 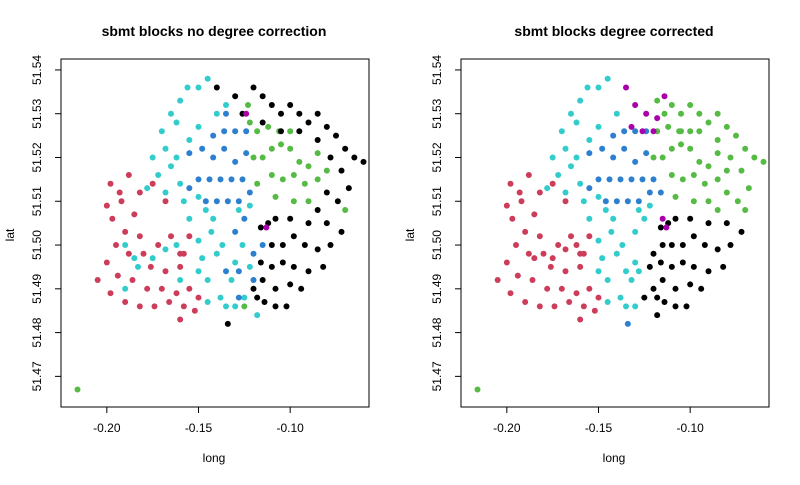 I want to click on y-axis-label: lat, so click(x=410, y=234).